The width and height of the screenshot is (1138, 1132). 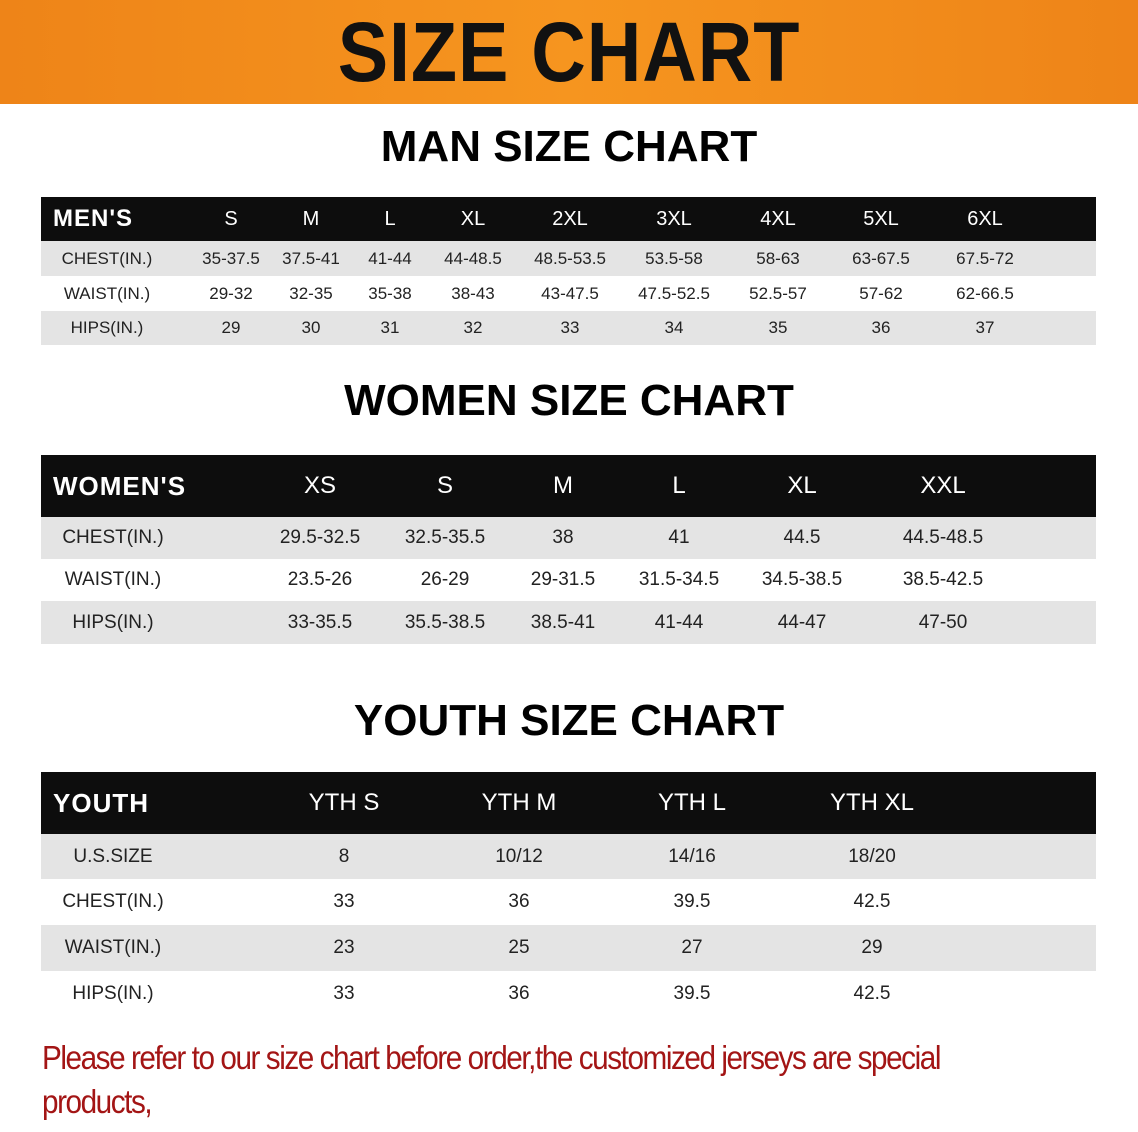 What do you see at coordinates (473, 258) in the screenshot?
I see `table-cell: 44-48.5` at bounding box center [473, 258].